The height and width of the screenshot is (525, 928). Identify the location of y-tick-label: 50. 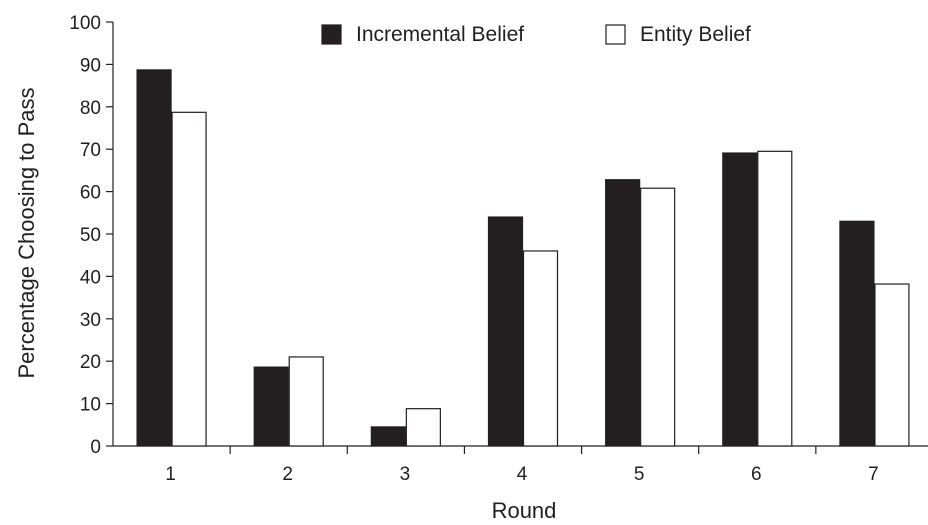
(90, 235).